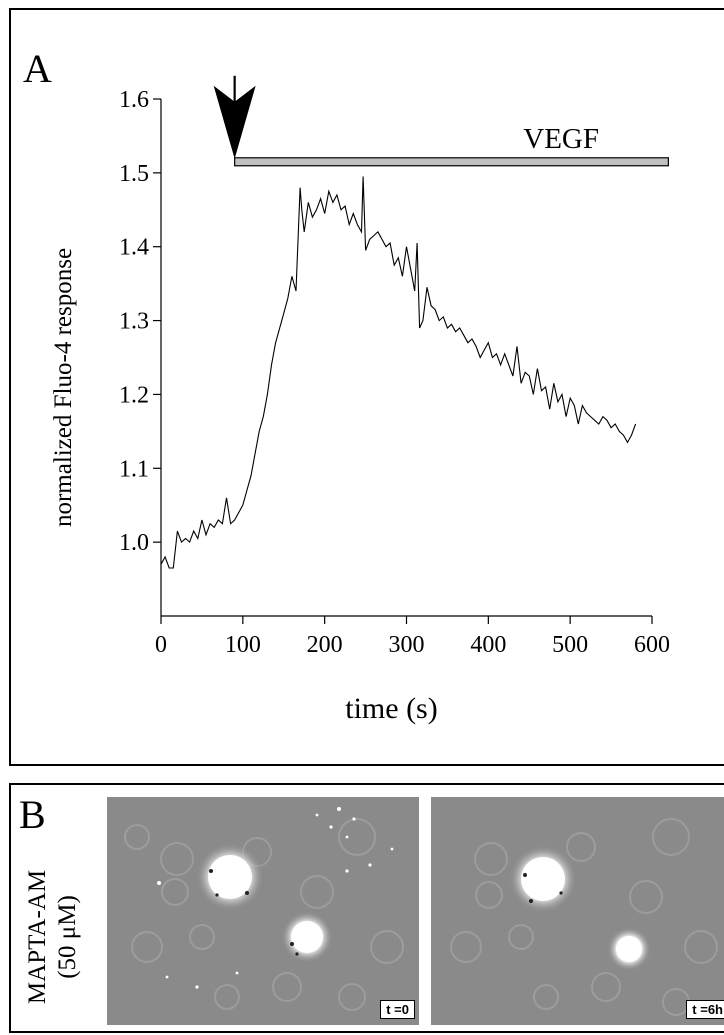  What do you see at coordinates (234, 122) in the screenshot?
I see `stimulus-arrow` at bounding box center [234, 122].